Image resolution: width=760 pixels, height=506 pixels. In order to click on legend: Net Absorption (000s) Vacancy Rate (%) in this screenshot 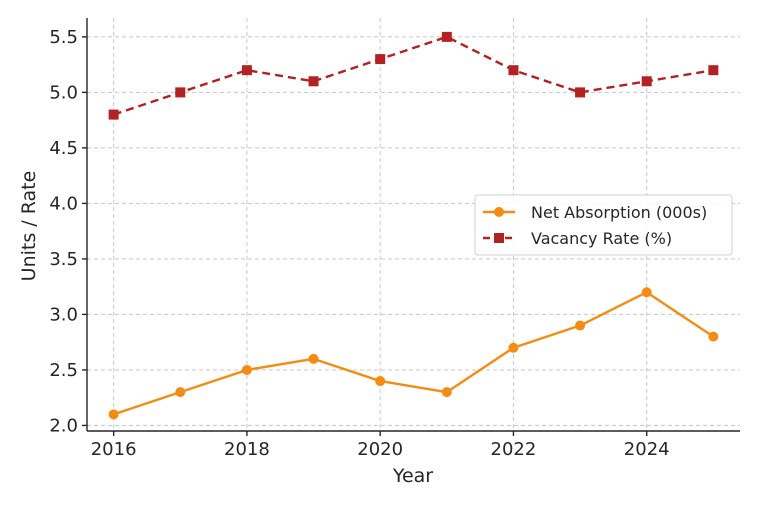, I will do `click(603, 225)`.